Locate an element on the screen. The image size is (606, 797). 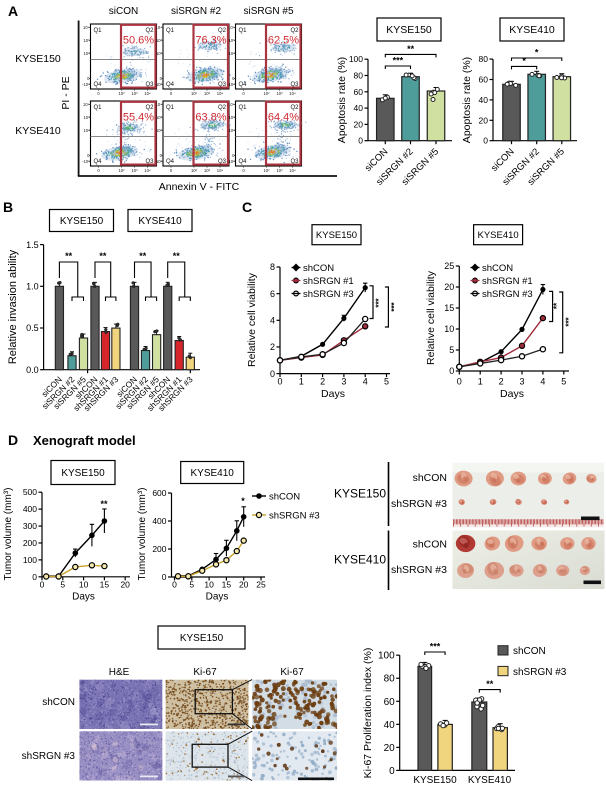
svg-text: 3 is located at coordinates (521, 382).